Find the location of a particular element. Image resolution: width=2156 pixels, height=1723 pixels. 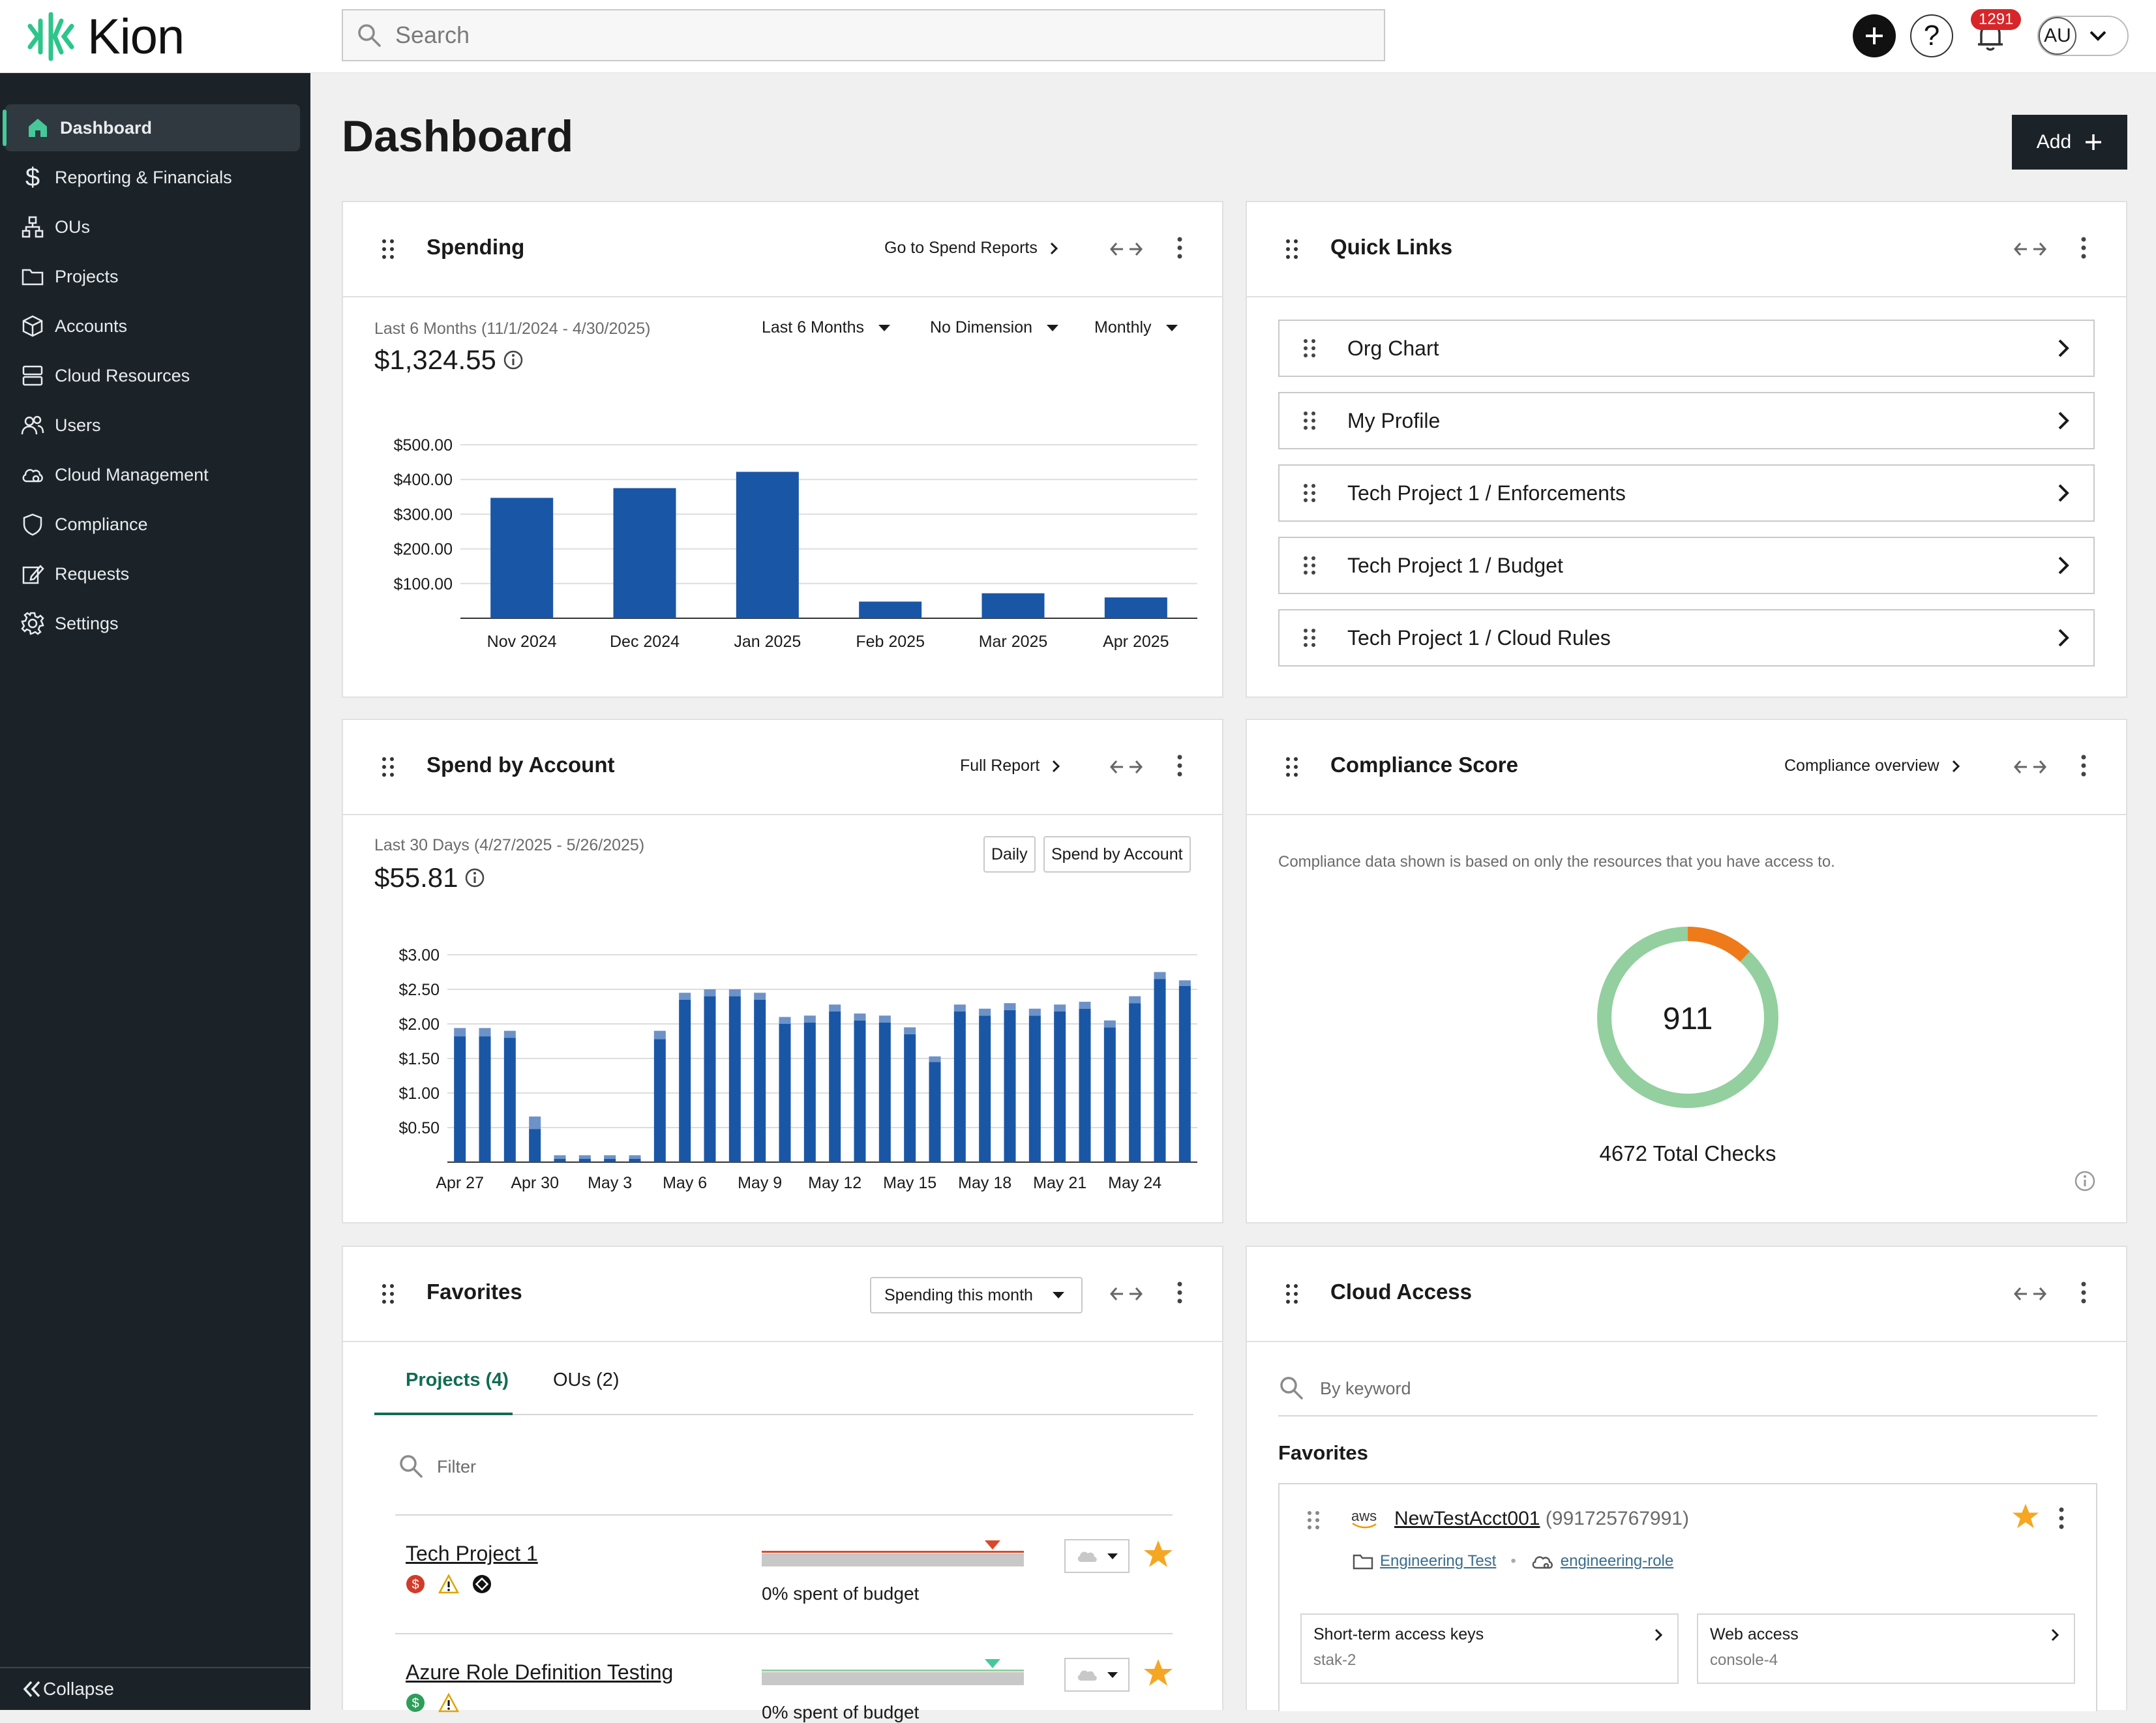

quick-link-item: Tech Project 1 / Enforcements is located at coordinates (1686, 493).